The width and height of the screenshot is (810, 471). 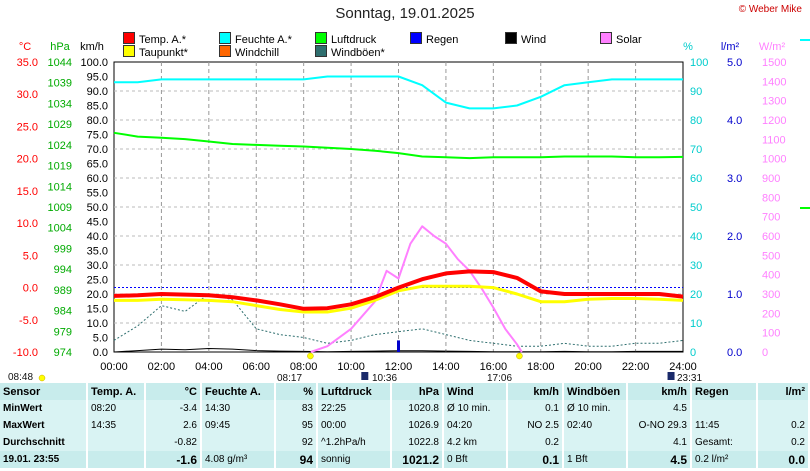 I want to click on stats-cell: 4.08 g/m³, so click(x=238, y=459).